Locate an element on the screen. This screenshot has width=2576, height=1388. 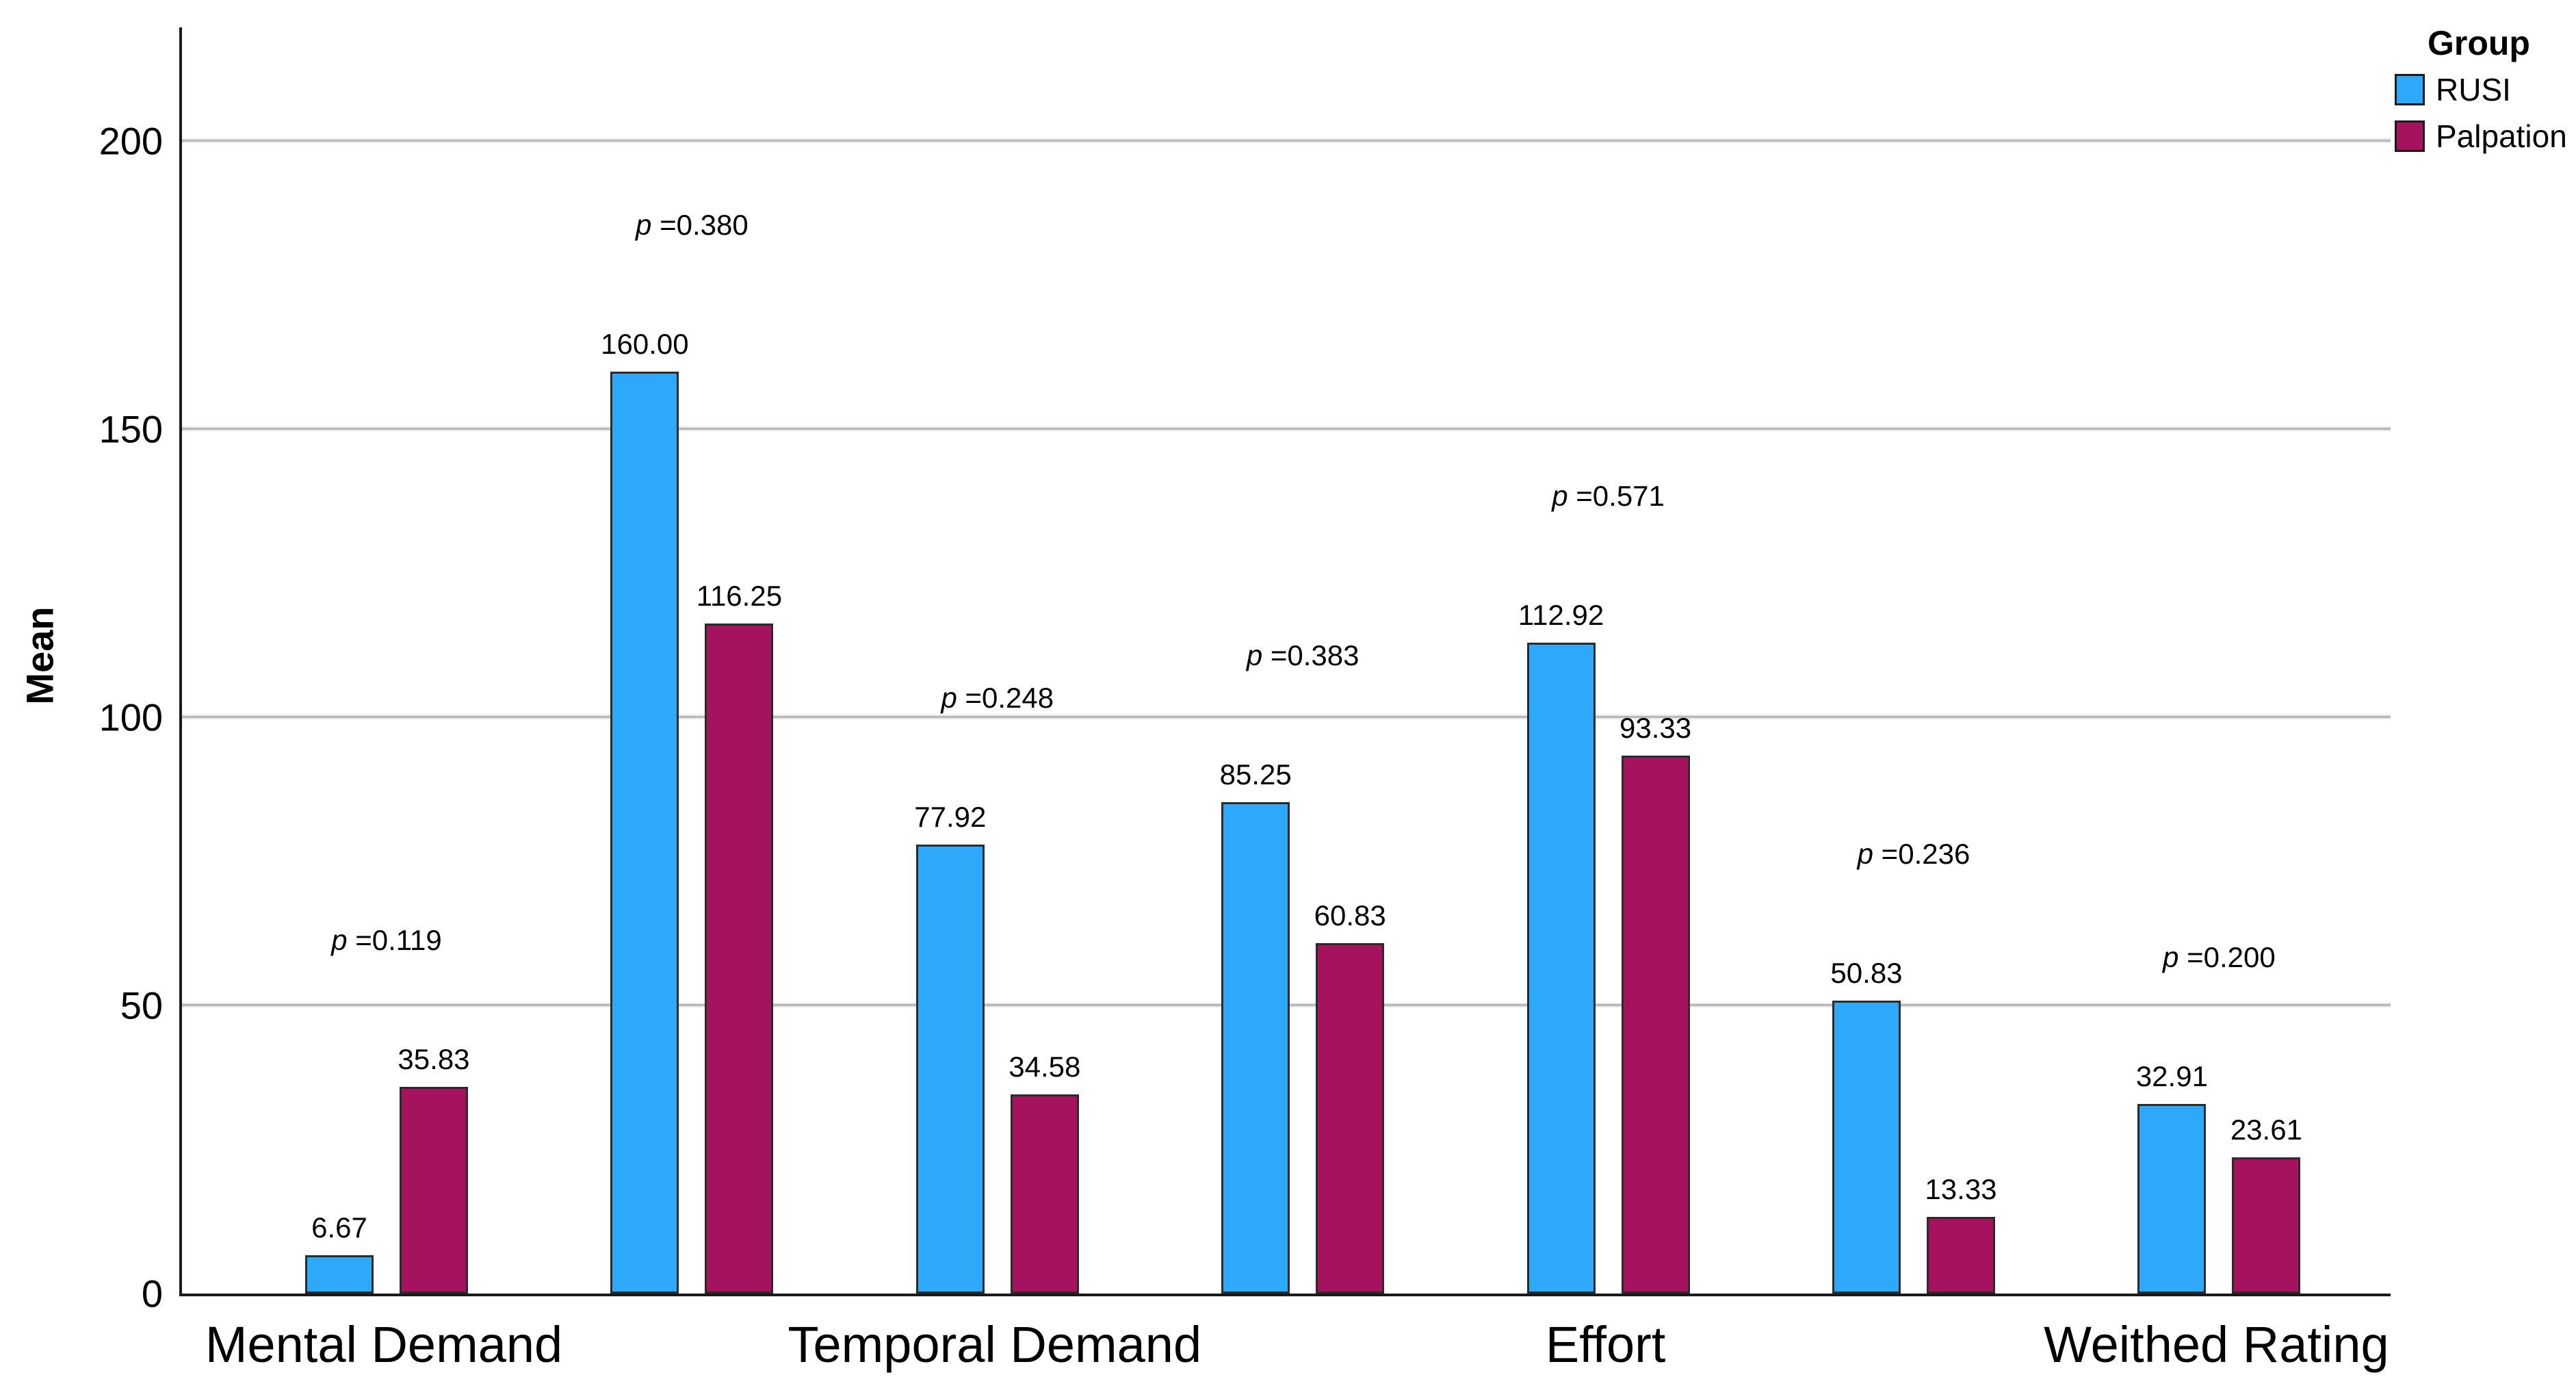
p-number: =0.200 is located at coordinates (2227, 957).